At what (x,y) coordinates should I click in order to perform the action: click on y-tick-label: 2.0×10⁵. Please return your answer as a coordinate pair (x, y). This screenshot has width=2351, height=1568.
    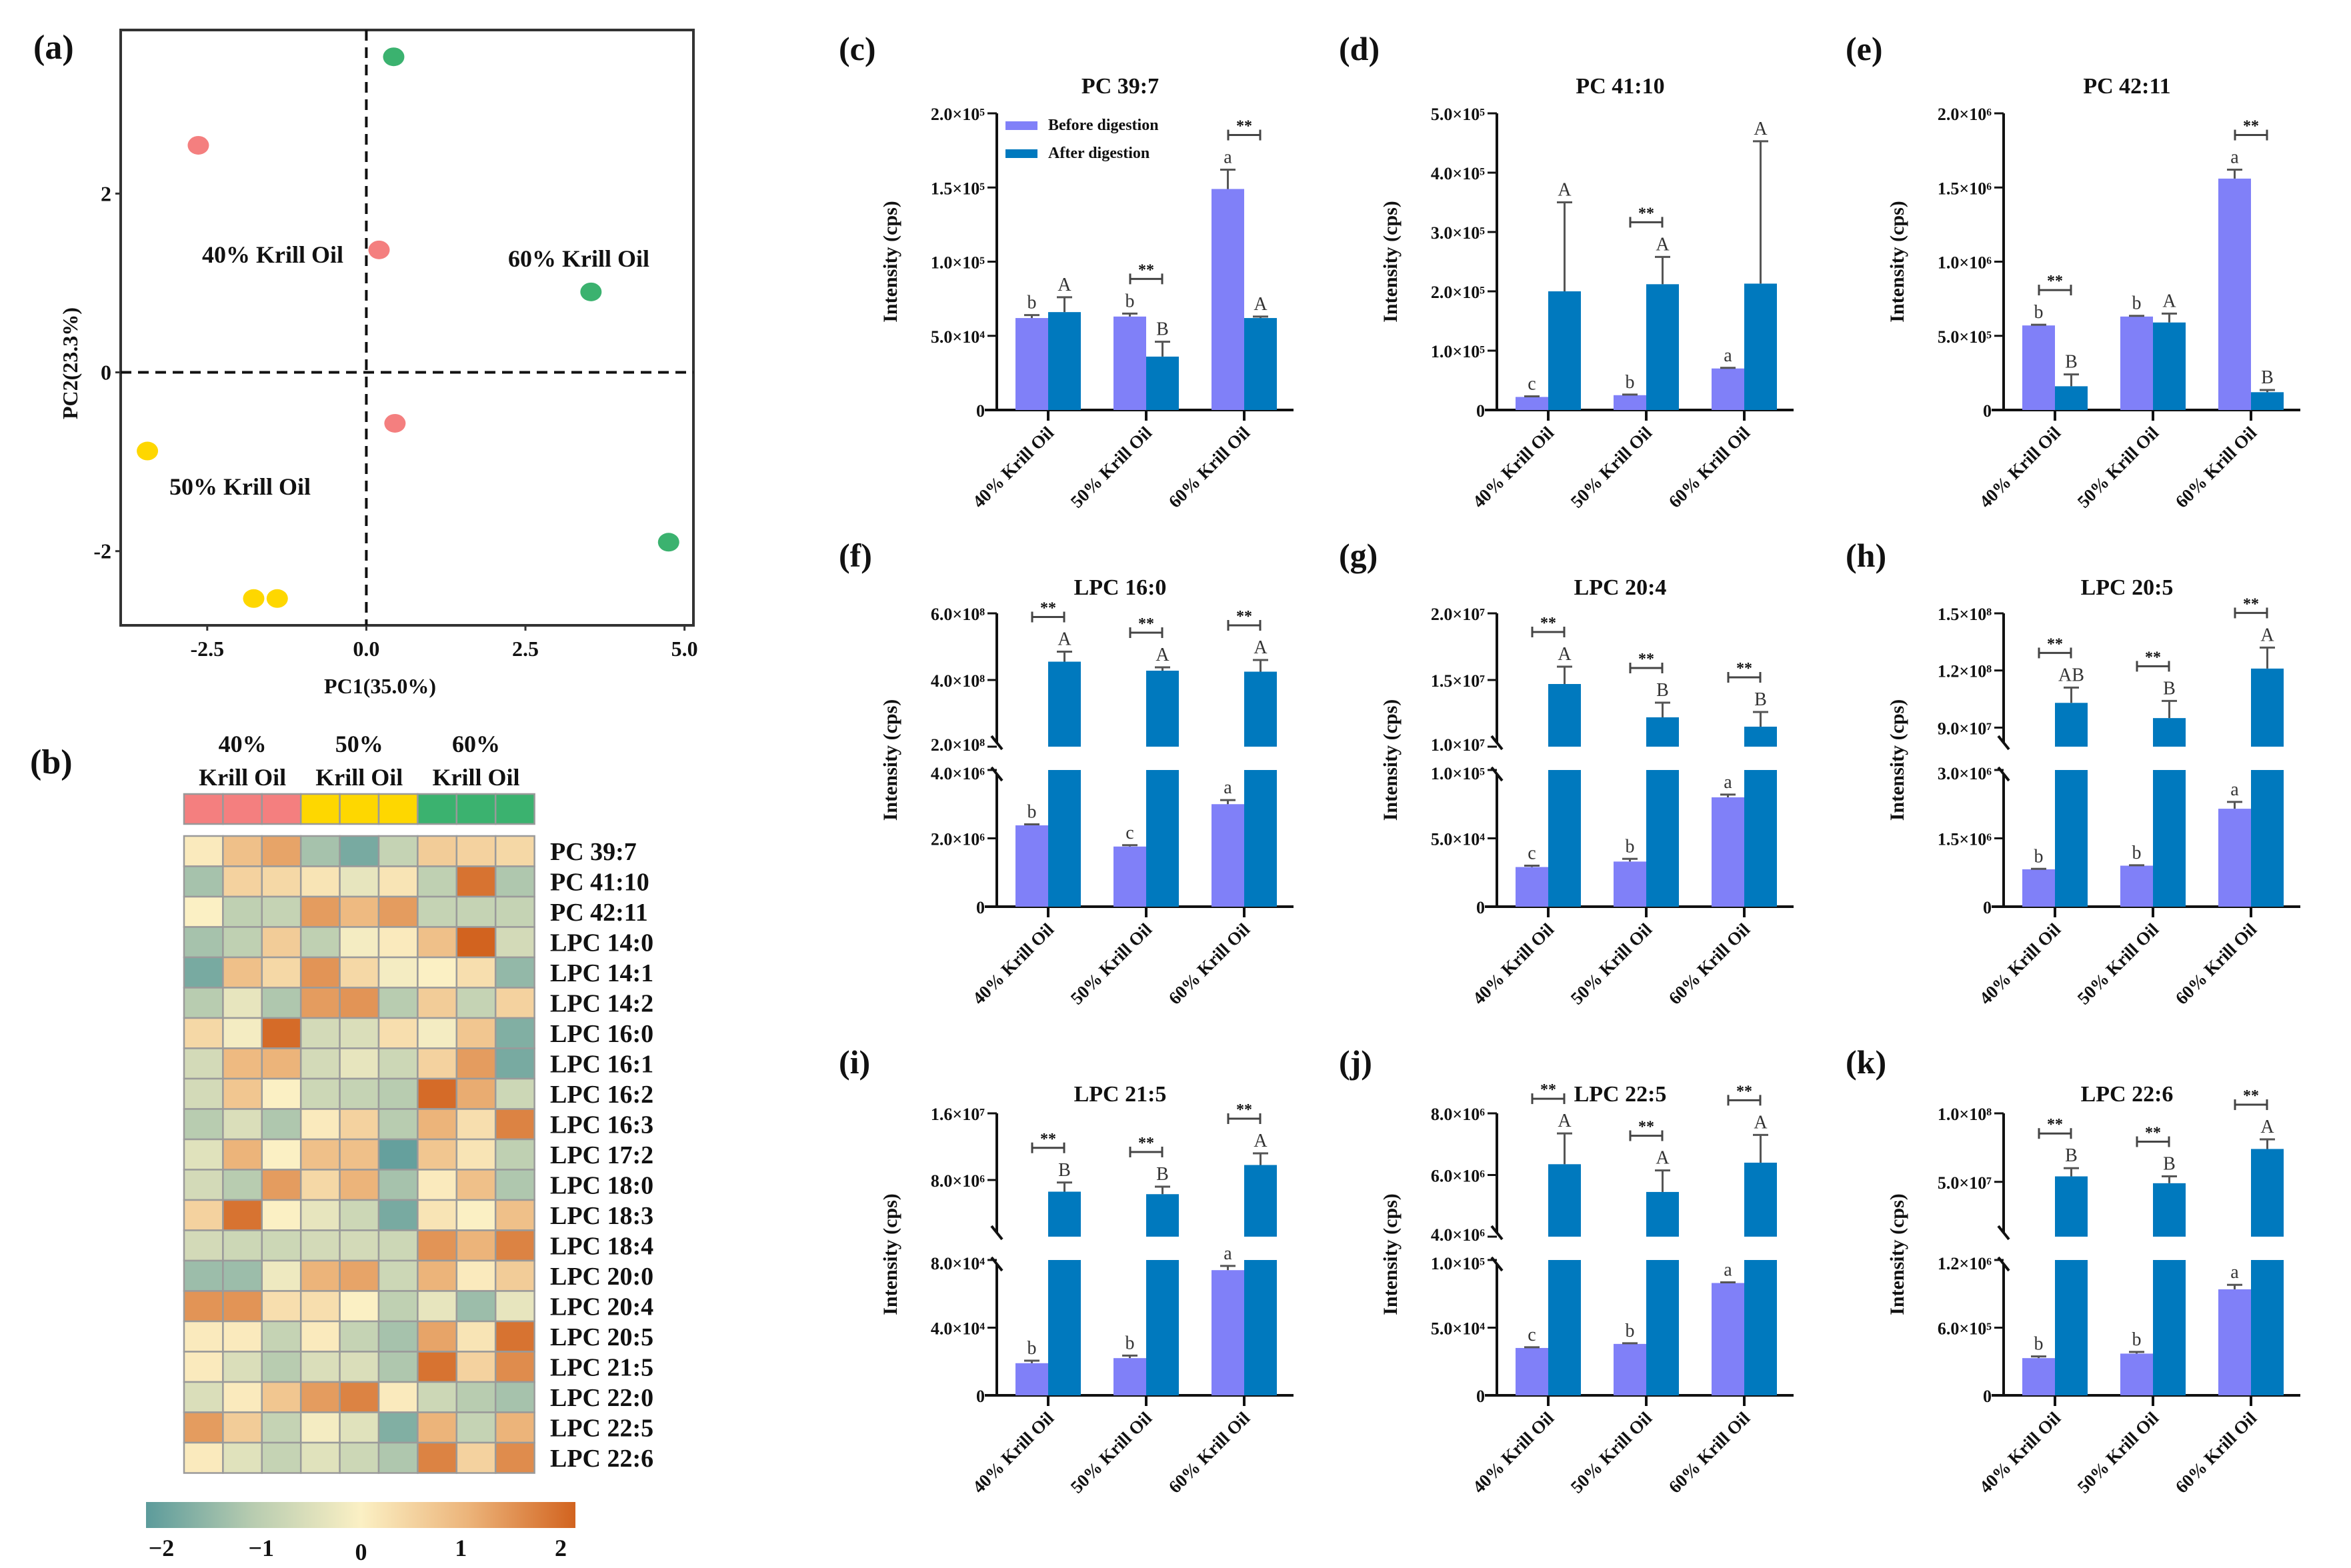
    Looking at the image, I should click on (958, 114).